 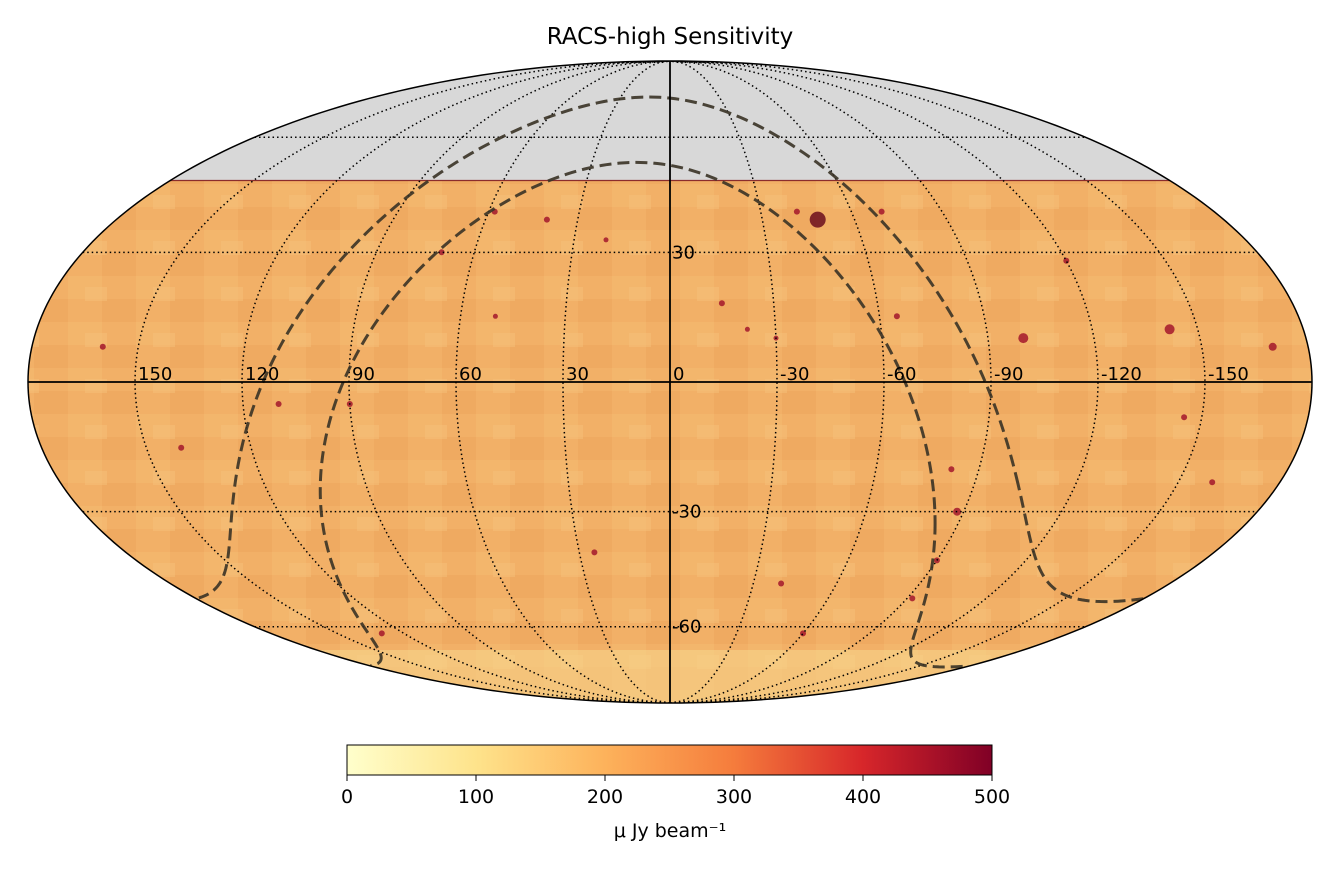 I want to click on longitude-tick-label: 150, so click(x=155, y=374).